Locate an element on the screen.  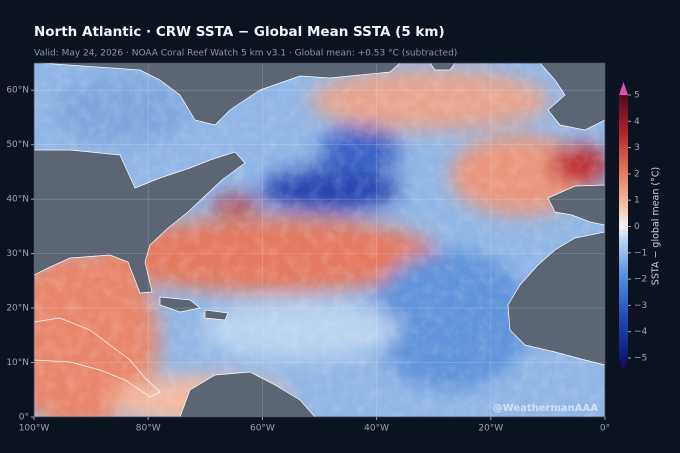
y-tick-label: 40°N is located at coordinates (17, 200).